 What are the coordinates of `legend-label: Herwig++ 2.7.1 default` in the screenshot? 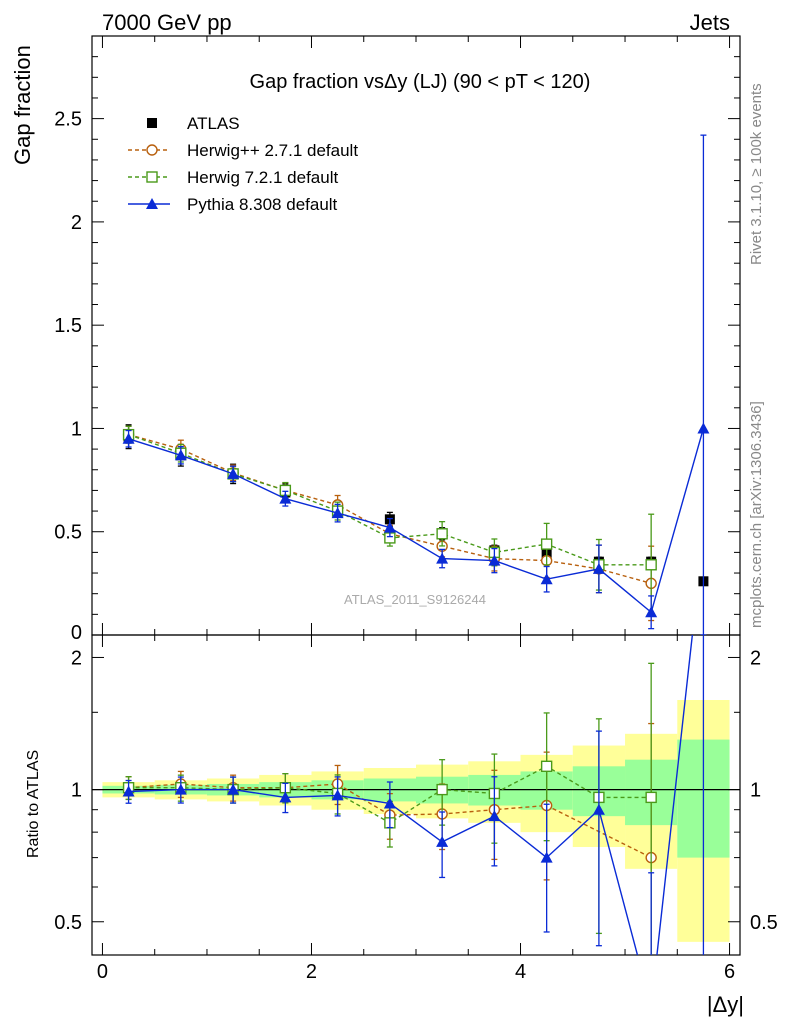 It's located at (272, 150).